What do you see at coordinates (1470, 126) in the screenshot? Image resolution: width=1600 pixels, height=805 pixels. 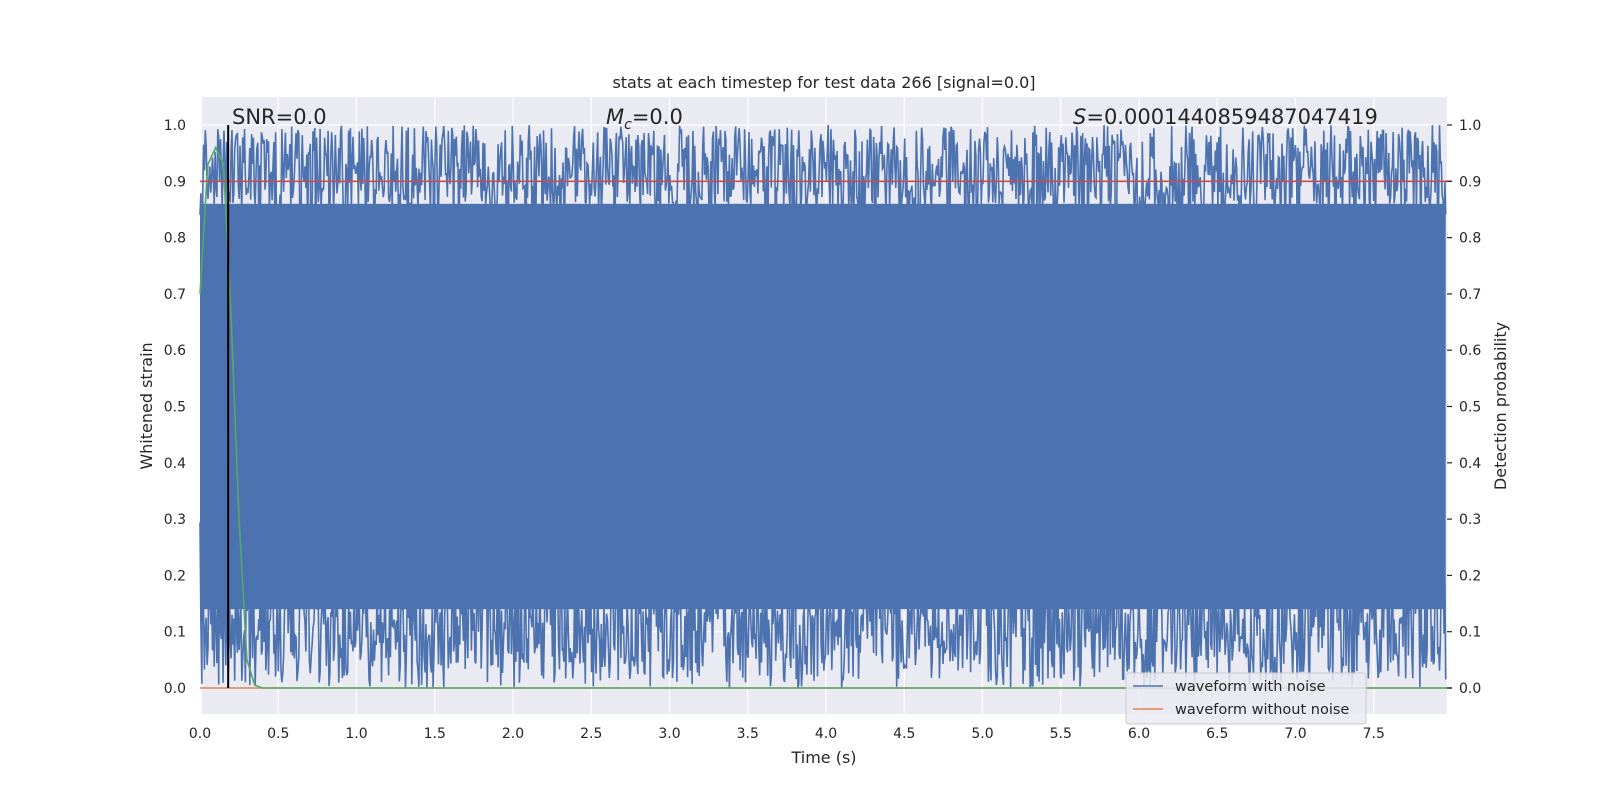 I see `y2-tick-label: 1.0` at bounding box center [1470, 126].